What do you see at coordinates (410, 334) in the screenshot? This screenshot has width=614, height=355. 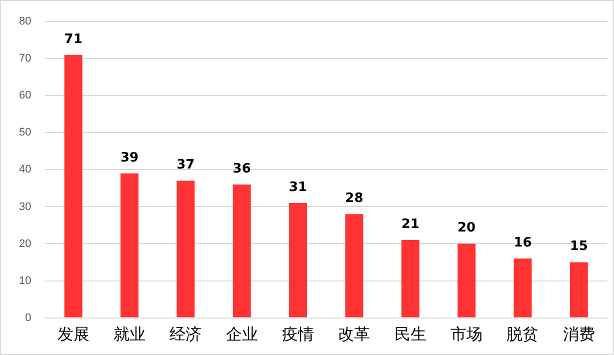 I see `x-tick-label: 民生` at bounding box center [410, 334].